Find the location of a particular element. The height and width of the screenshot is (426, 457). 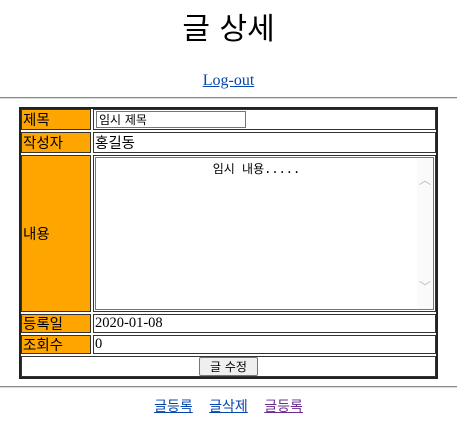

logout-link: Log-out is located at coordinates (228, 80).